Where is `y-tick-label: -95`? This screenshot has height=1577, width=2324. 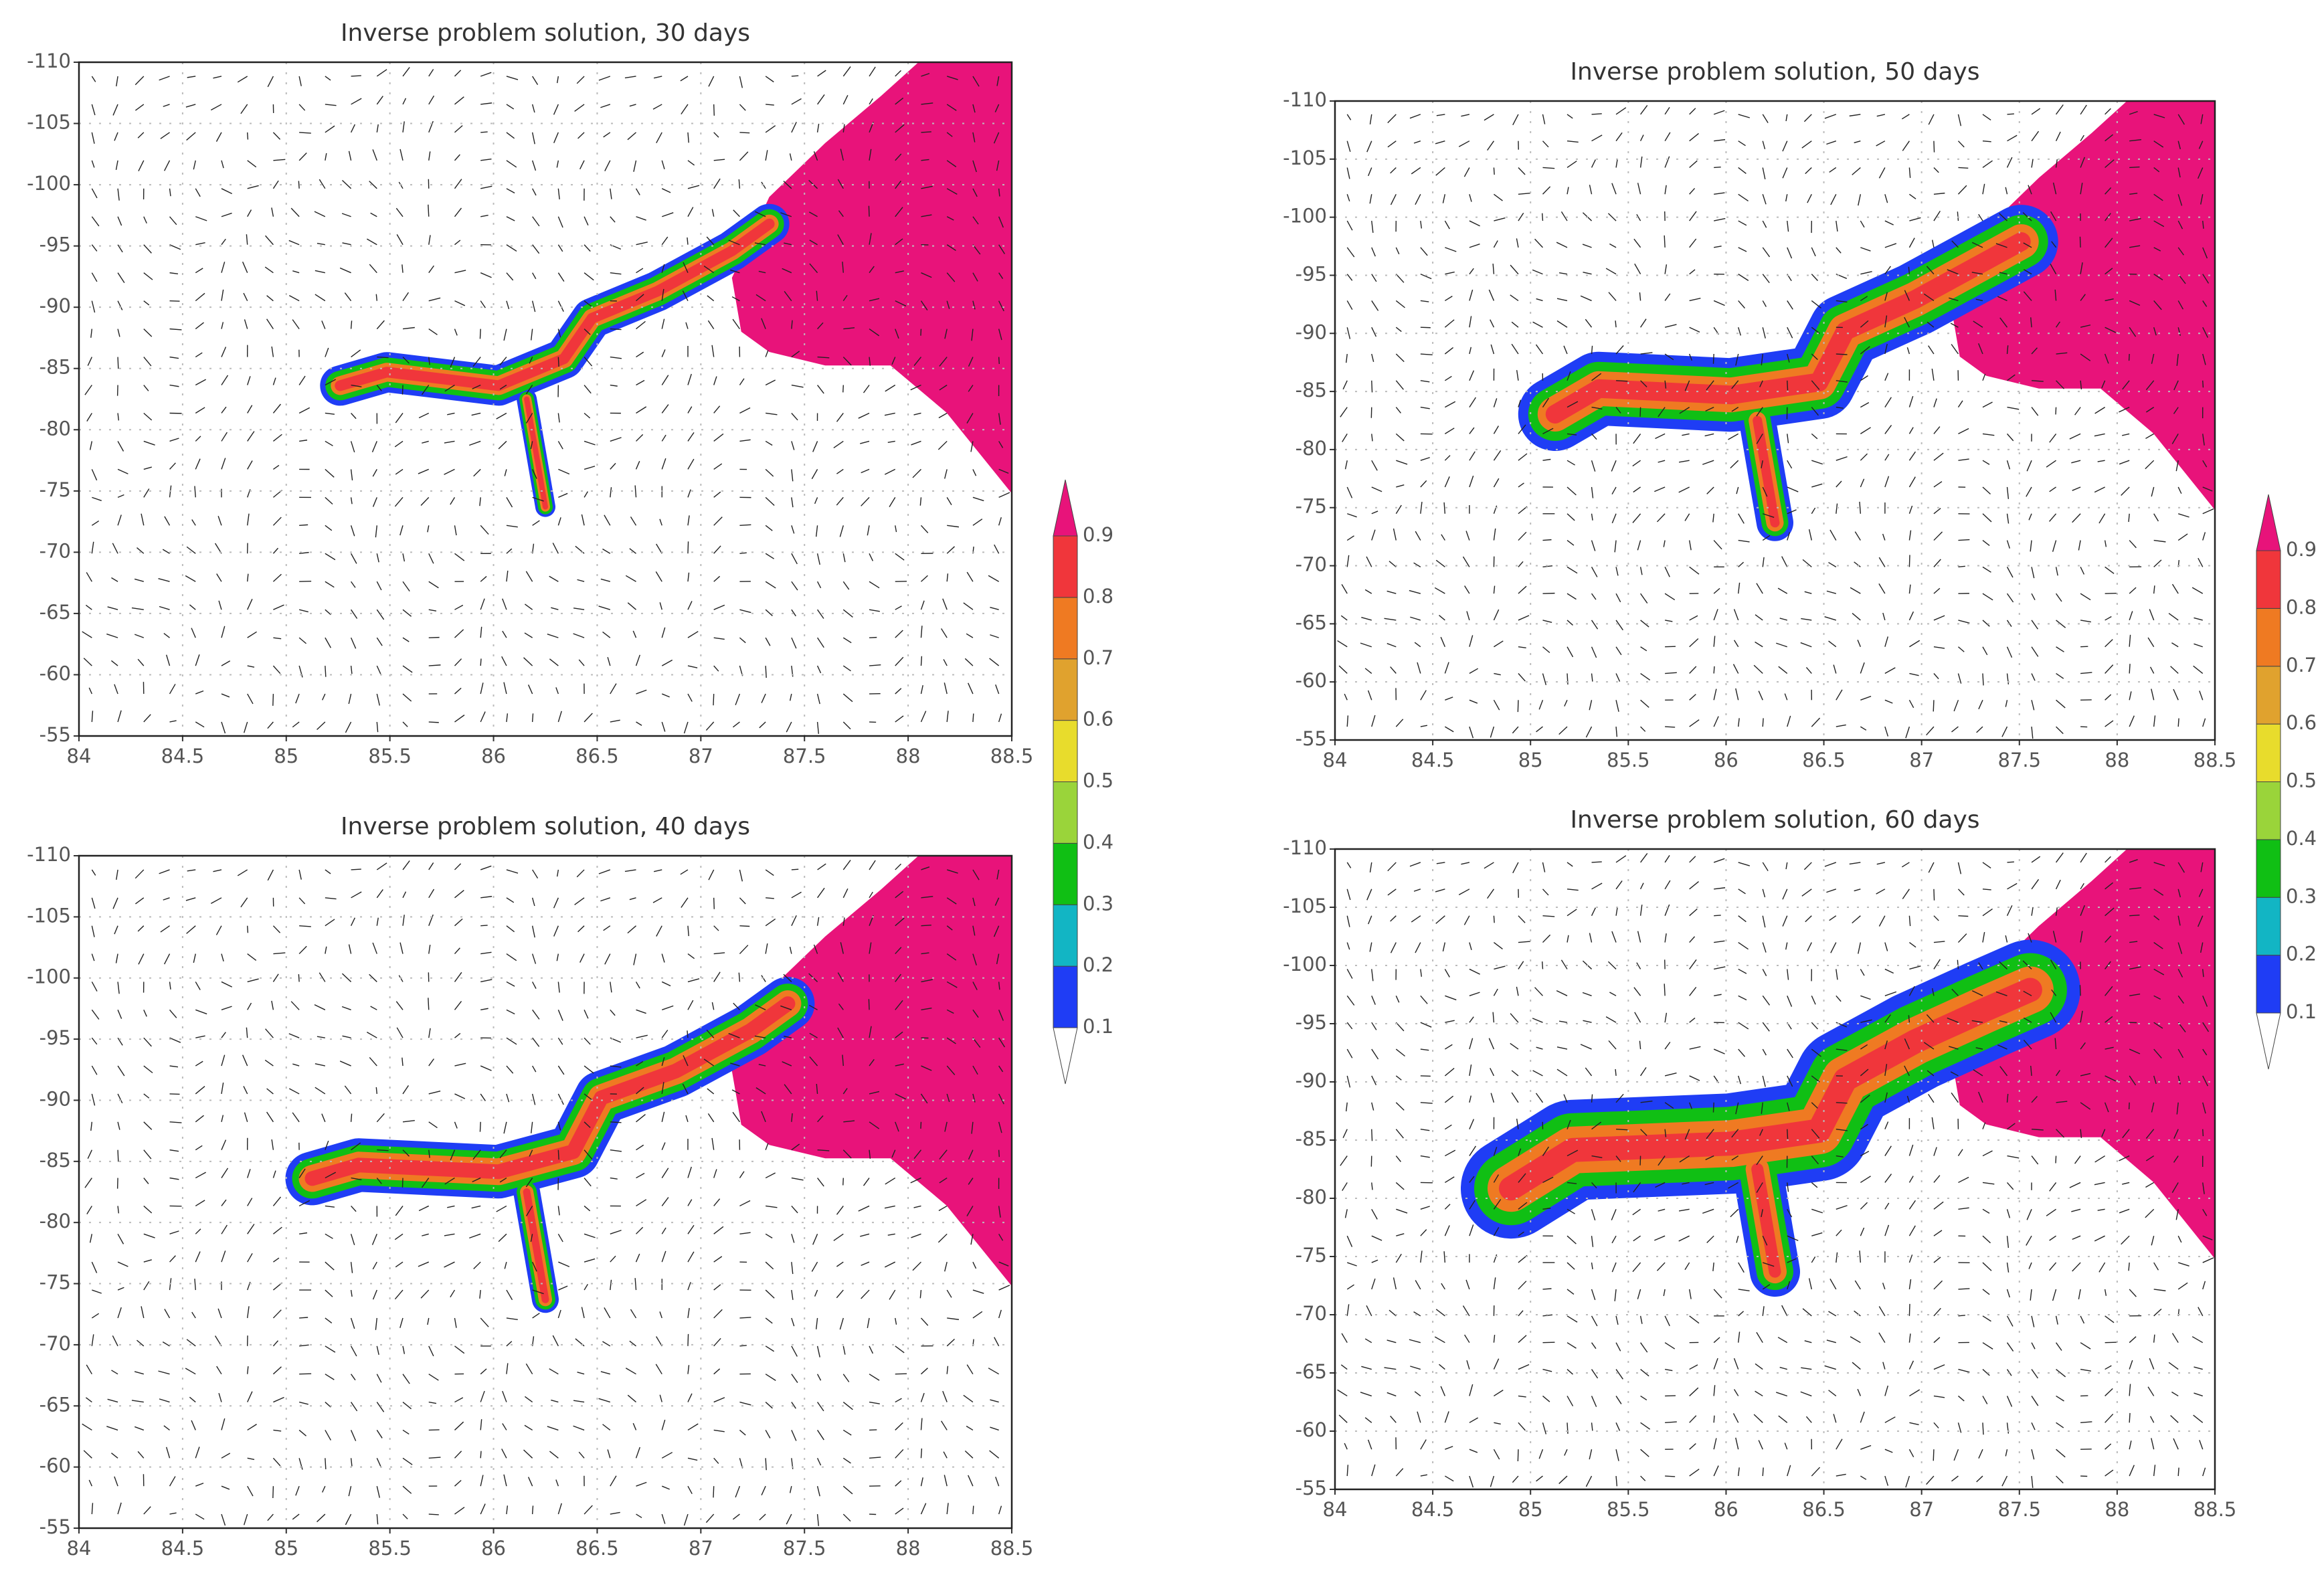 y-tick-label: -95 is located at coordinates (1311, 273).